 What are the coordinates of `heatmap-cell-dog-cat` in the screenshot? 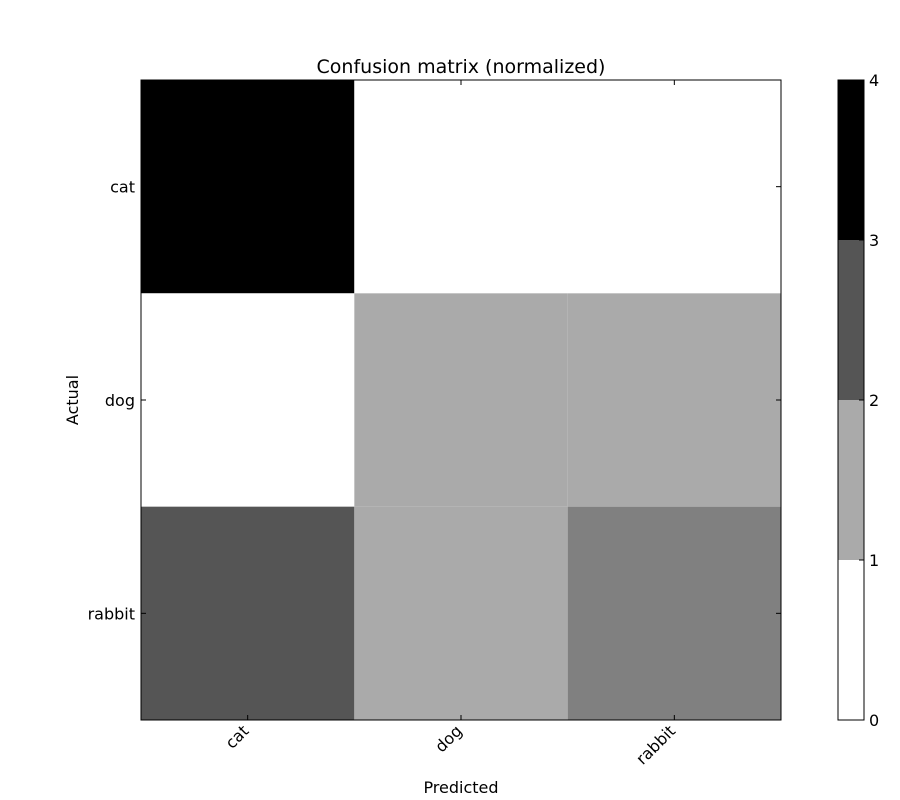 It's located at (248, 400).